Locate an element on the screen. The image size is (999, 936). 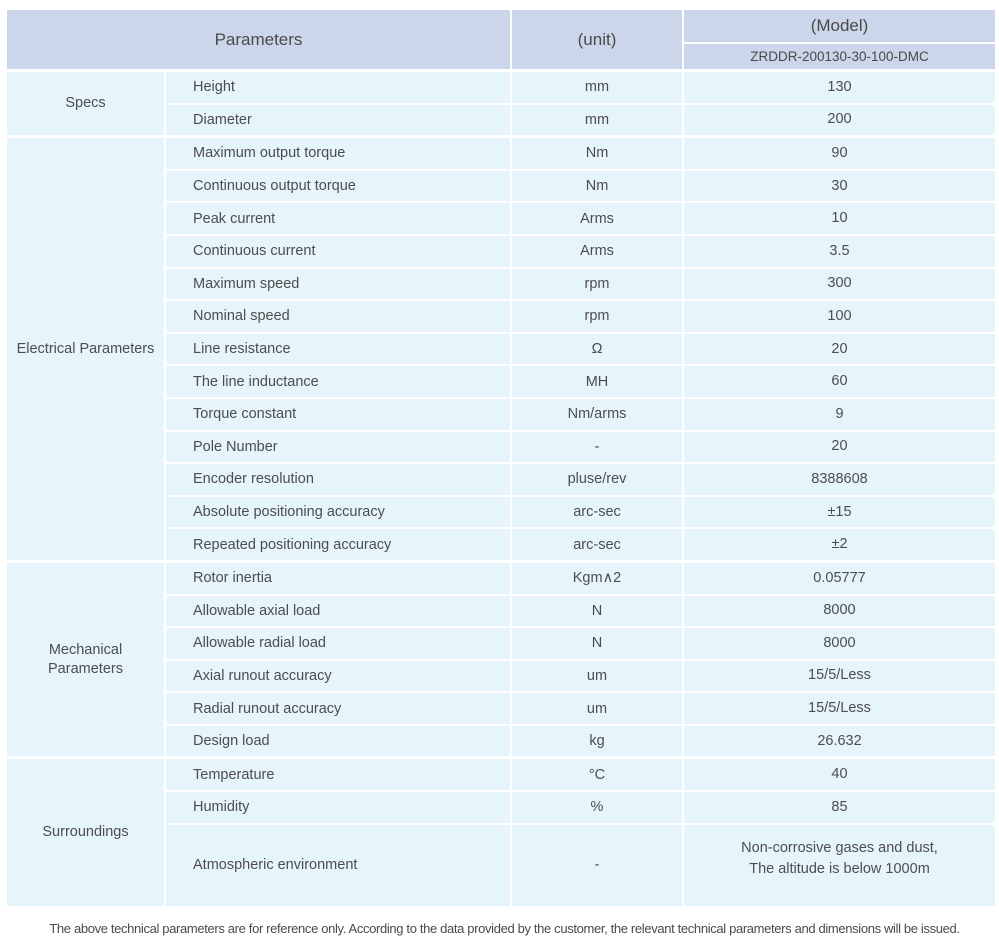
unit-cell: % is located at coordinates (597, 807).